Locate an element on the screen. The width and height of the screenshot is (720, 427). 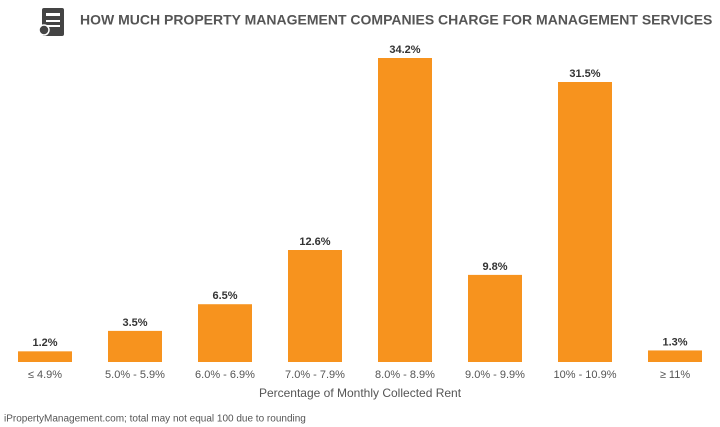
x-tick-label: 6.0% - 6.9% is located at coordinates (225, 375).